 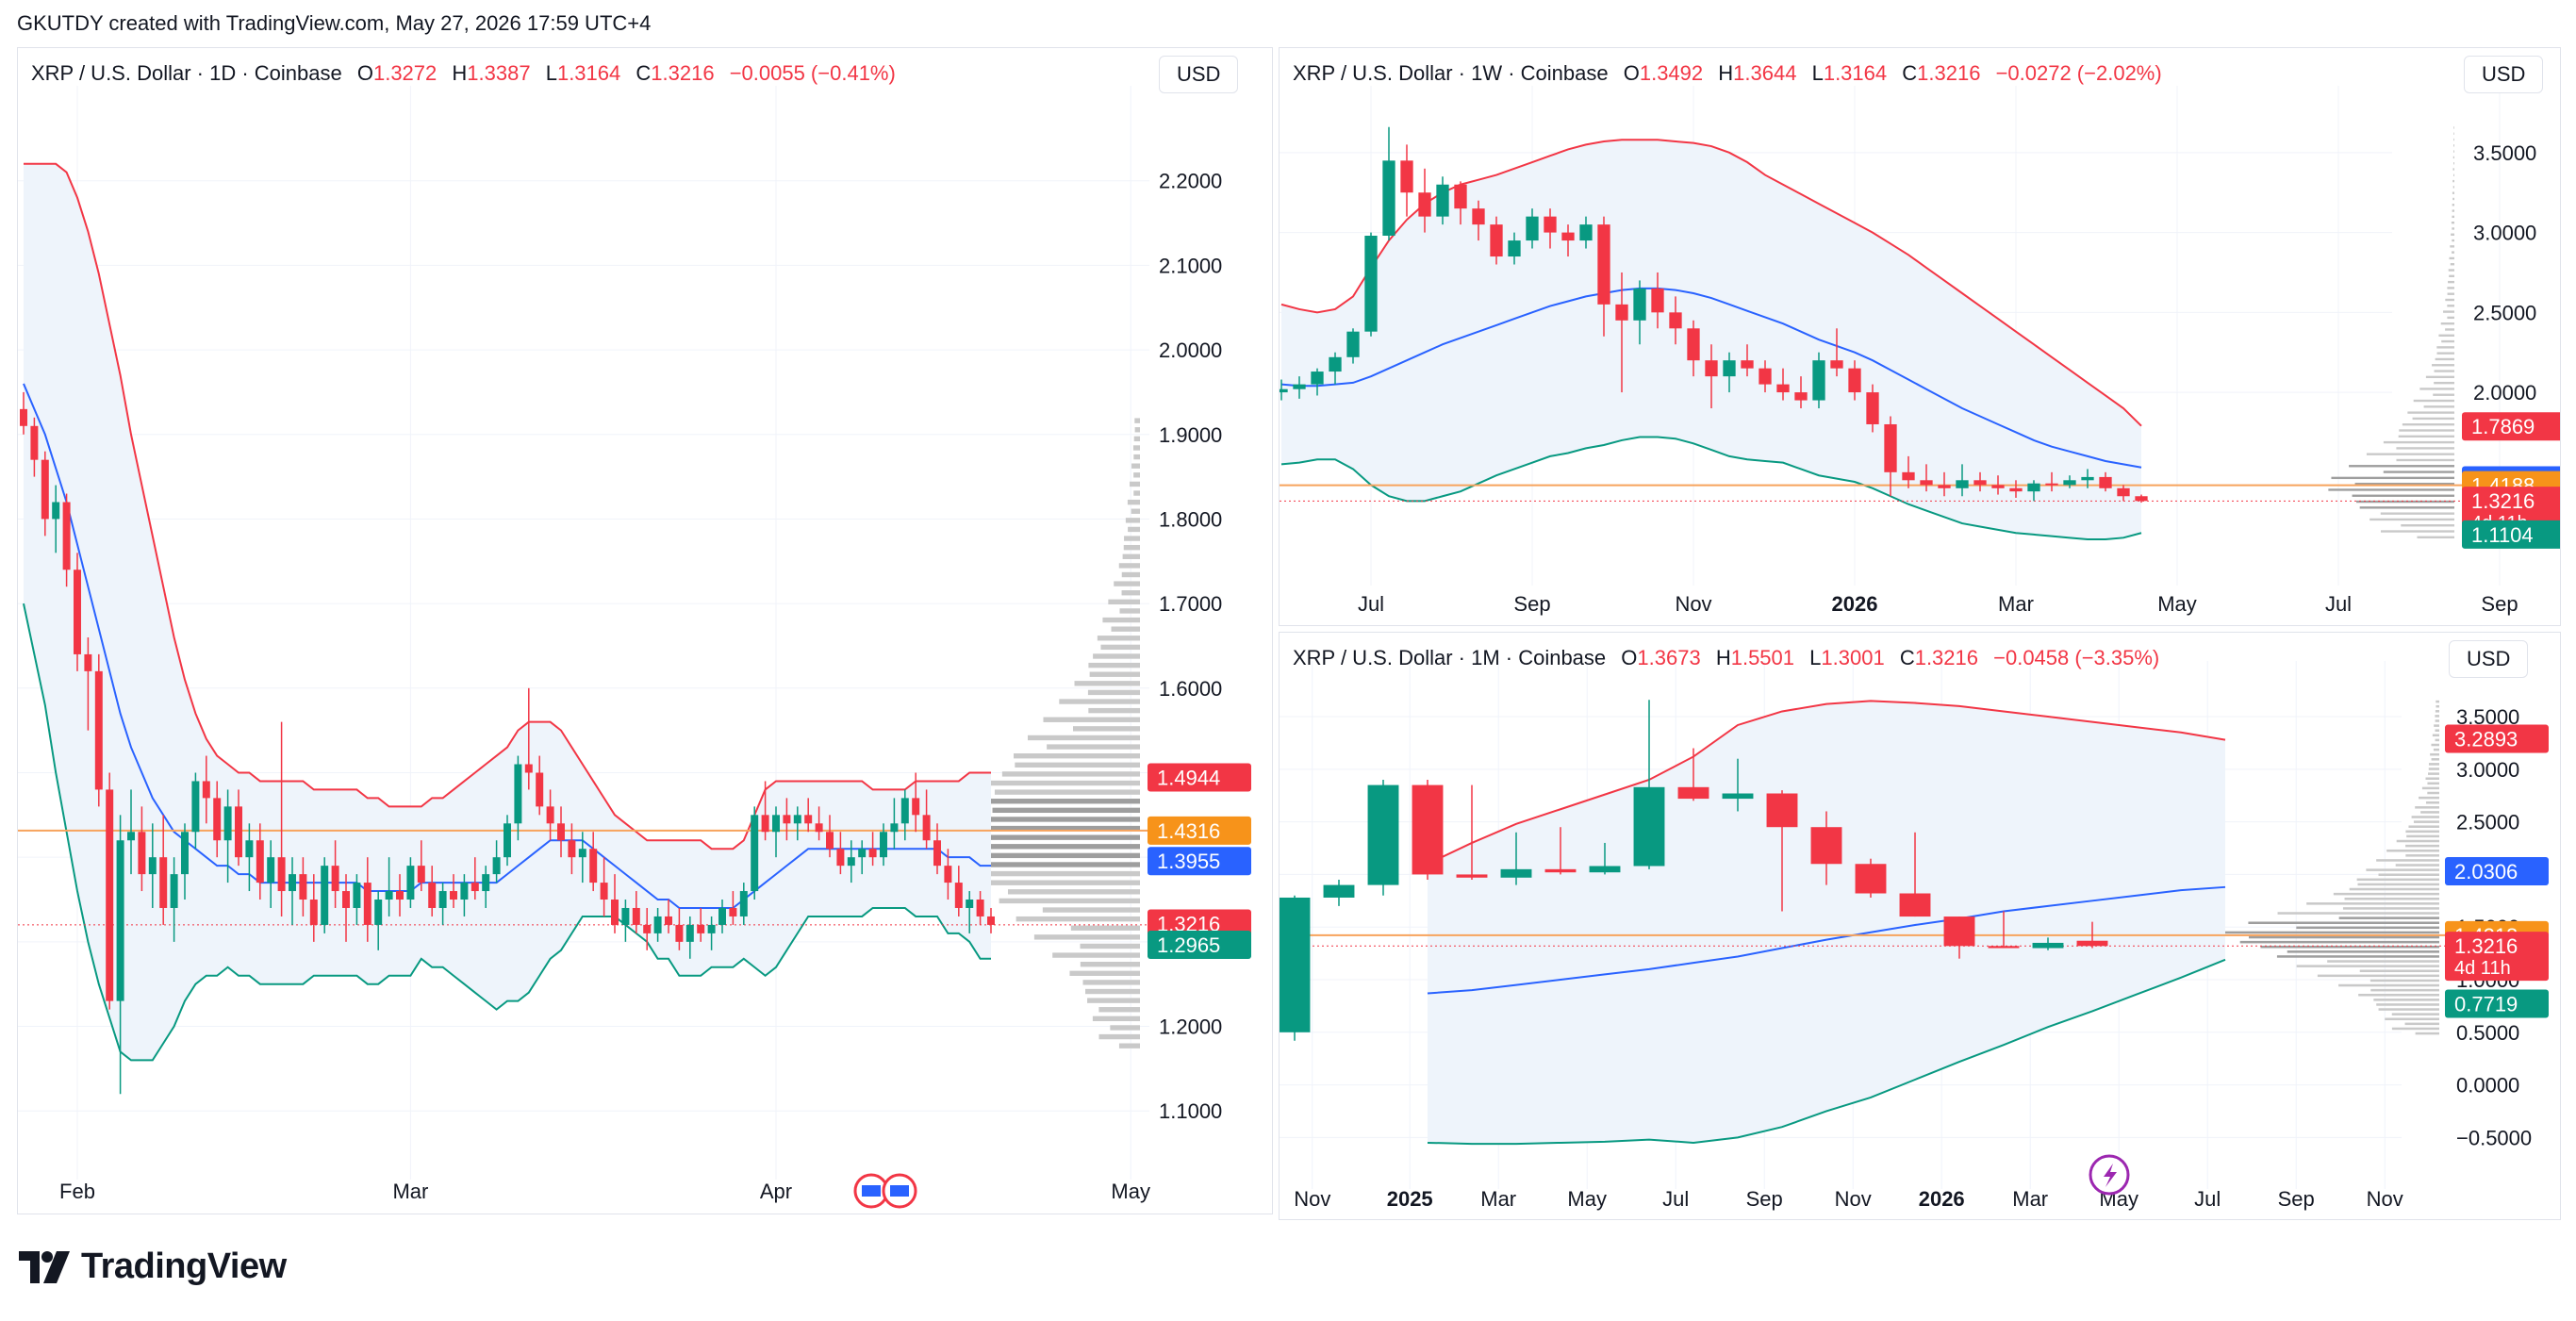 What do you see at coordinates (1190, 689) in the screenshot?
I see `y-tick-label: 1.6000` at bounding box center [1190, 689].